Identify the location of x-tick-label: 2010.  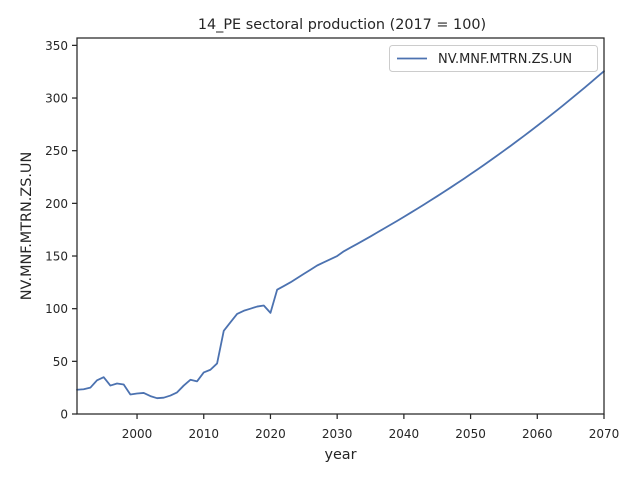
(203, 434).